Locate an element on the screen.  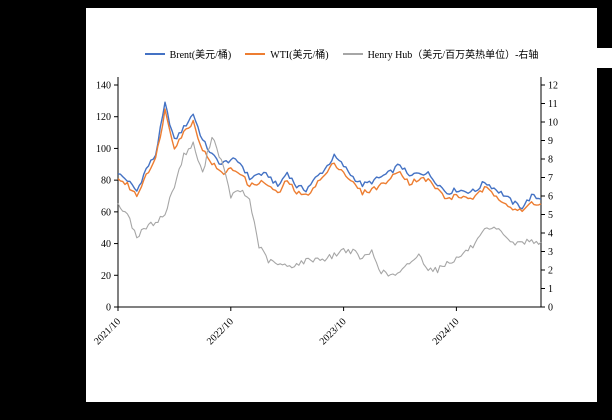
brent-line-swatch is located at coordinates (154, 53).